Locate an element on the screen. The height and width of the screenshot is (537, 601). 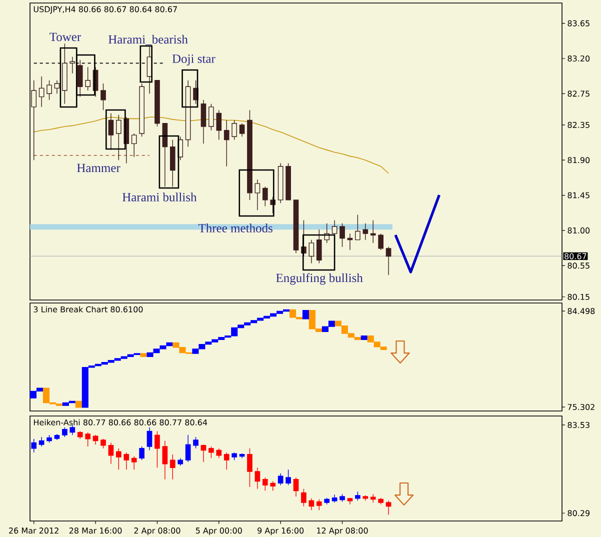
x-tick-label: 2 Apr 08:00 is located at coordinates (157, 532).